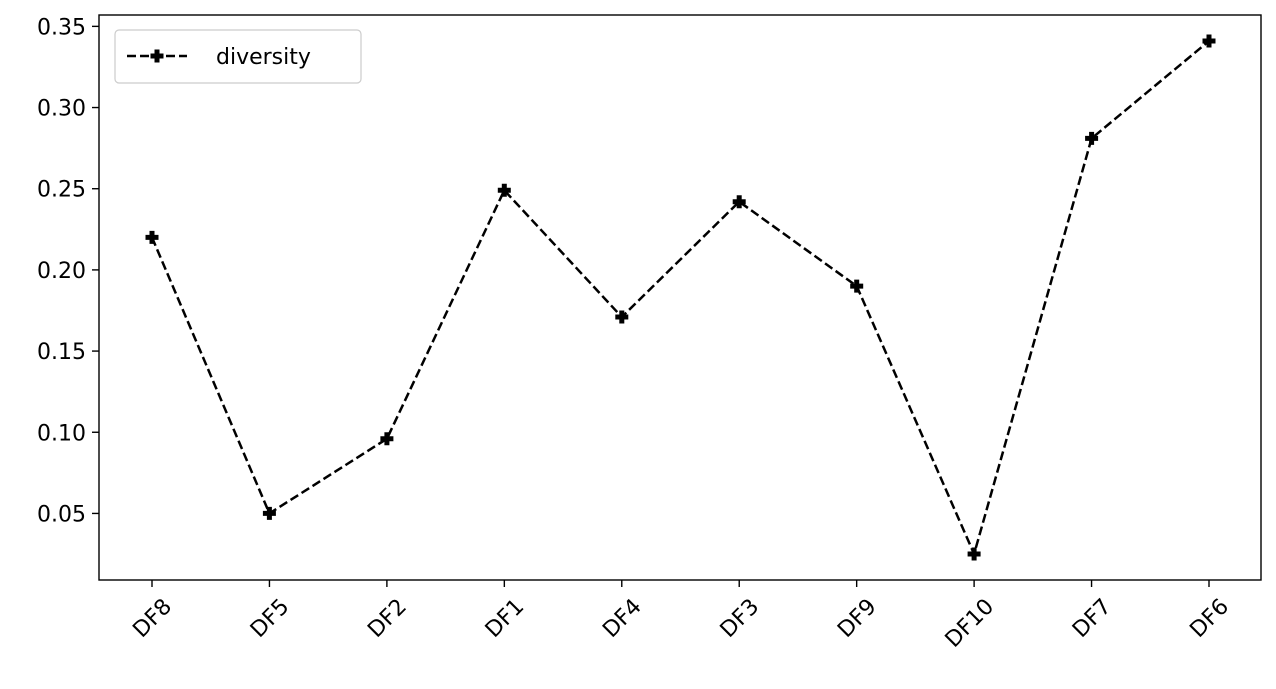 This screenshot has height=689, width=1276. I want to click on y-tick-label: 0.20, so click(61, 271).